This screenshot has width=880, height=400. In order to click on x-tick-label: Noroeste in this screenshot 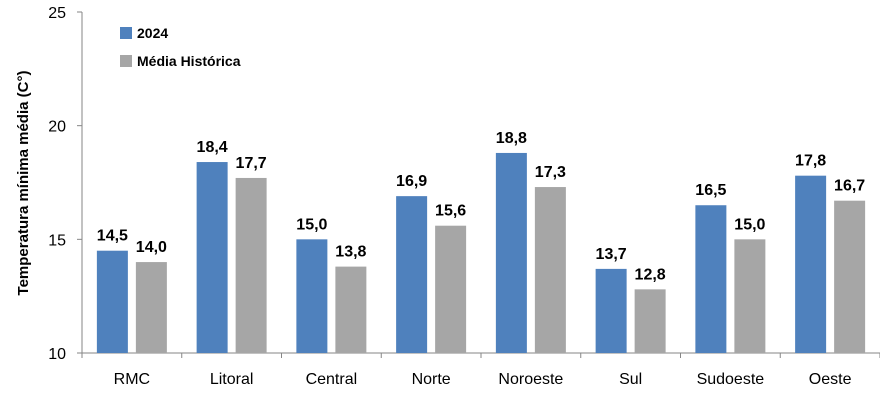, I will do `click(530, 379)`.